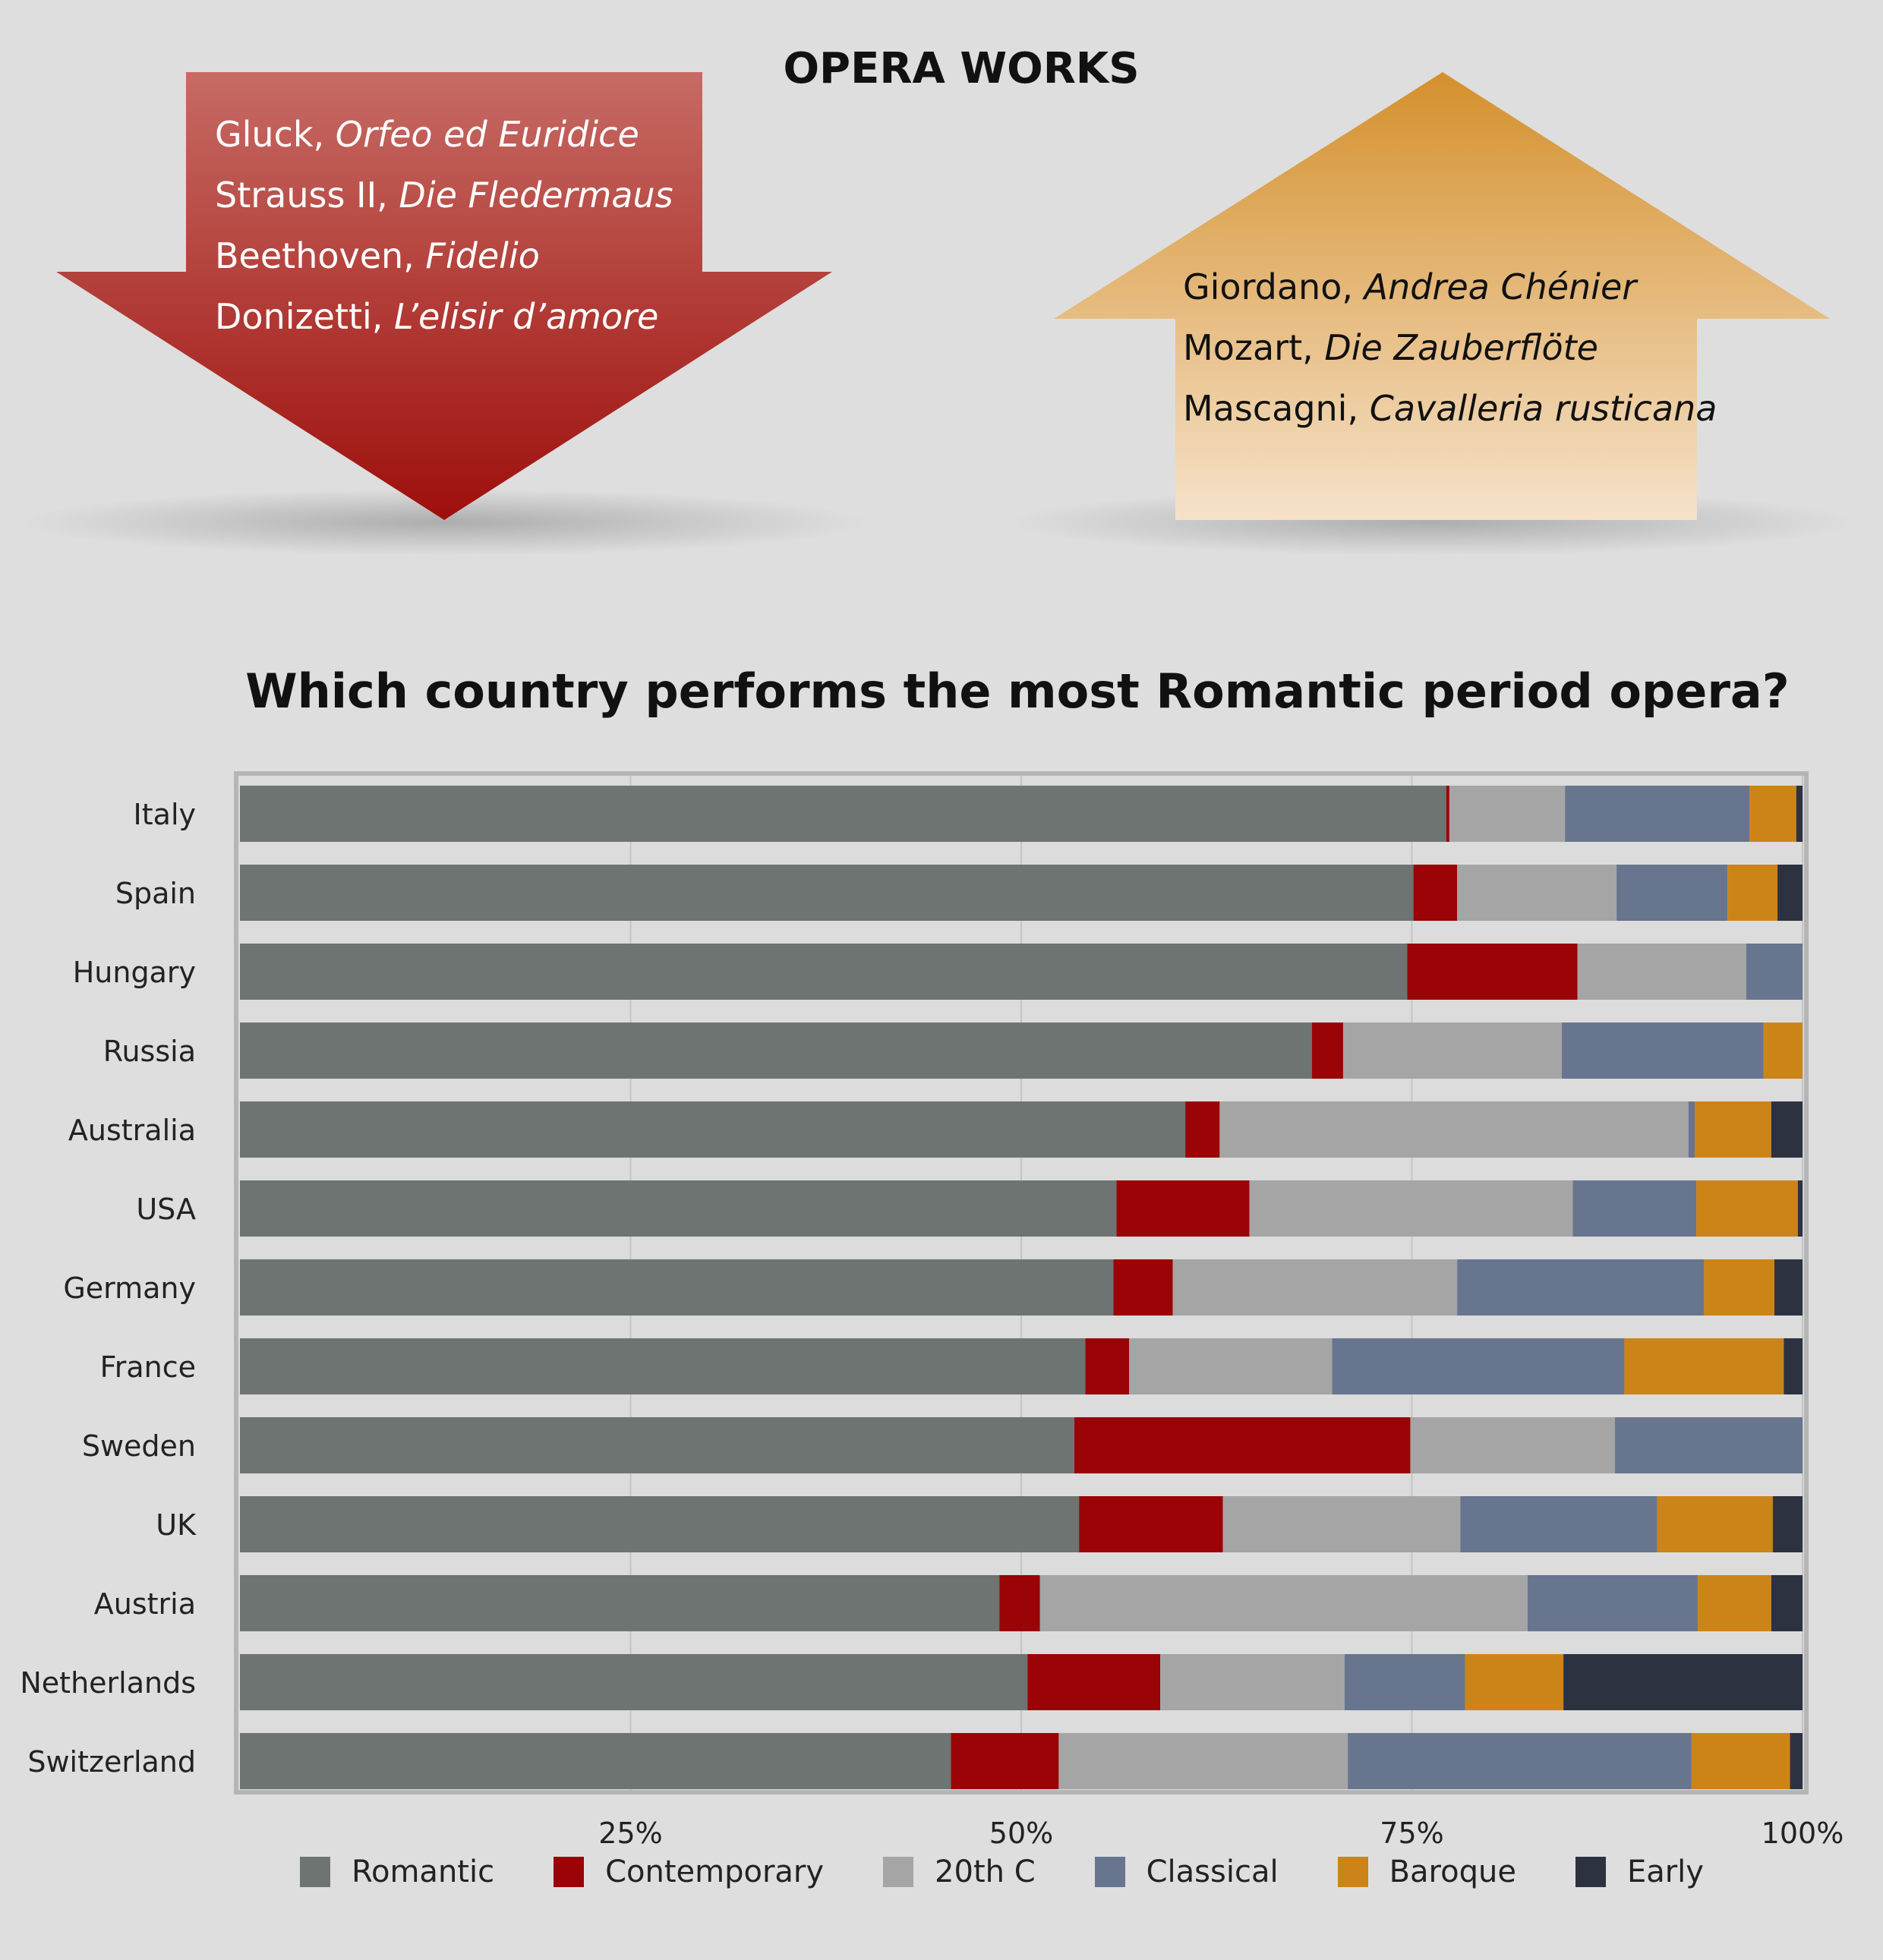  Describe the element at coordinates (1665, 1871) in the screenshot. I see `legend-label: Early` at that location.